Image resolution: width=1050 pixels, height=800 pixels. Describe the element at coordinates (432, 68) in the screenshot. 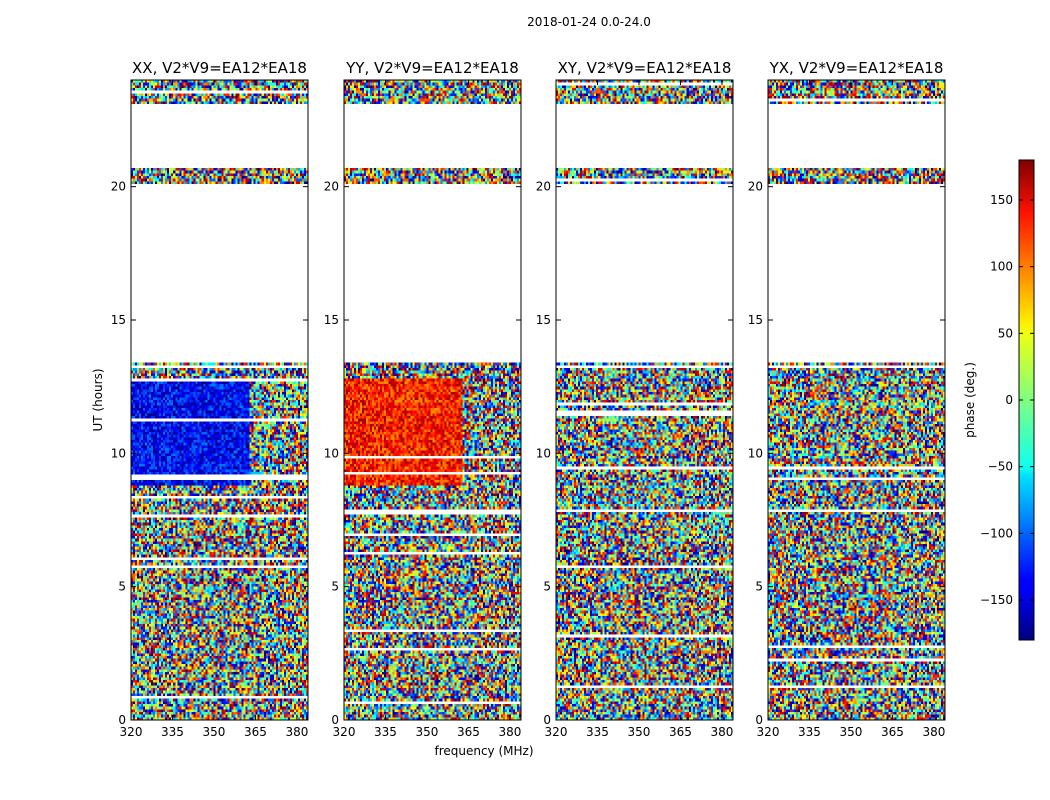

I see `panel-title-yy: YY, V2*V9=EA12*EA18` at that location.